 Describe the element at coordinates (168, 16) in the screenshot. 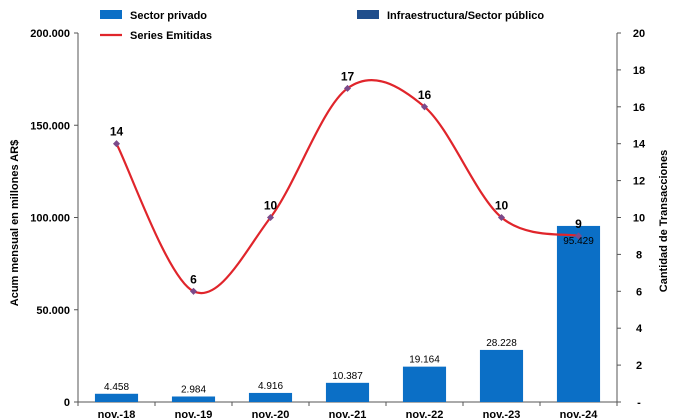

I see `legend-label-sector-privado: Sector privado` at that location.